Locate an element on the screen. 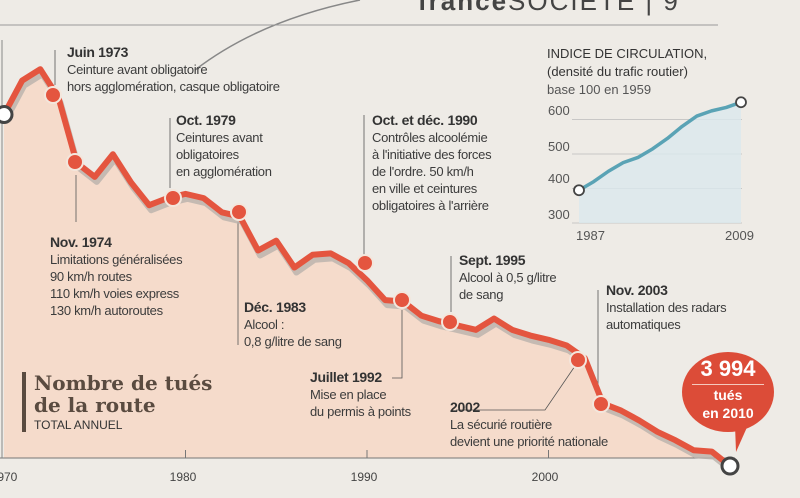 This screenshot has width=800, height=498. data-point-2009 is located at coordinates (712, 452).